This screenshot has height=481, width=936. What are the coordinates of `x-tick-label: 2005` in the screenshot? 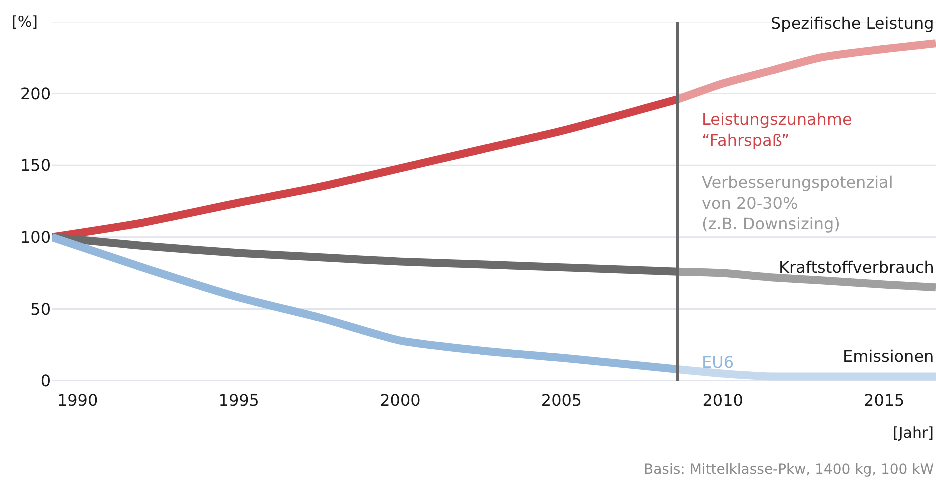 It's located at (561, 400).